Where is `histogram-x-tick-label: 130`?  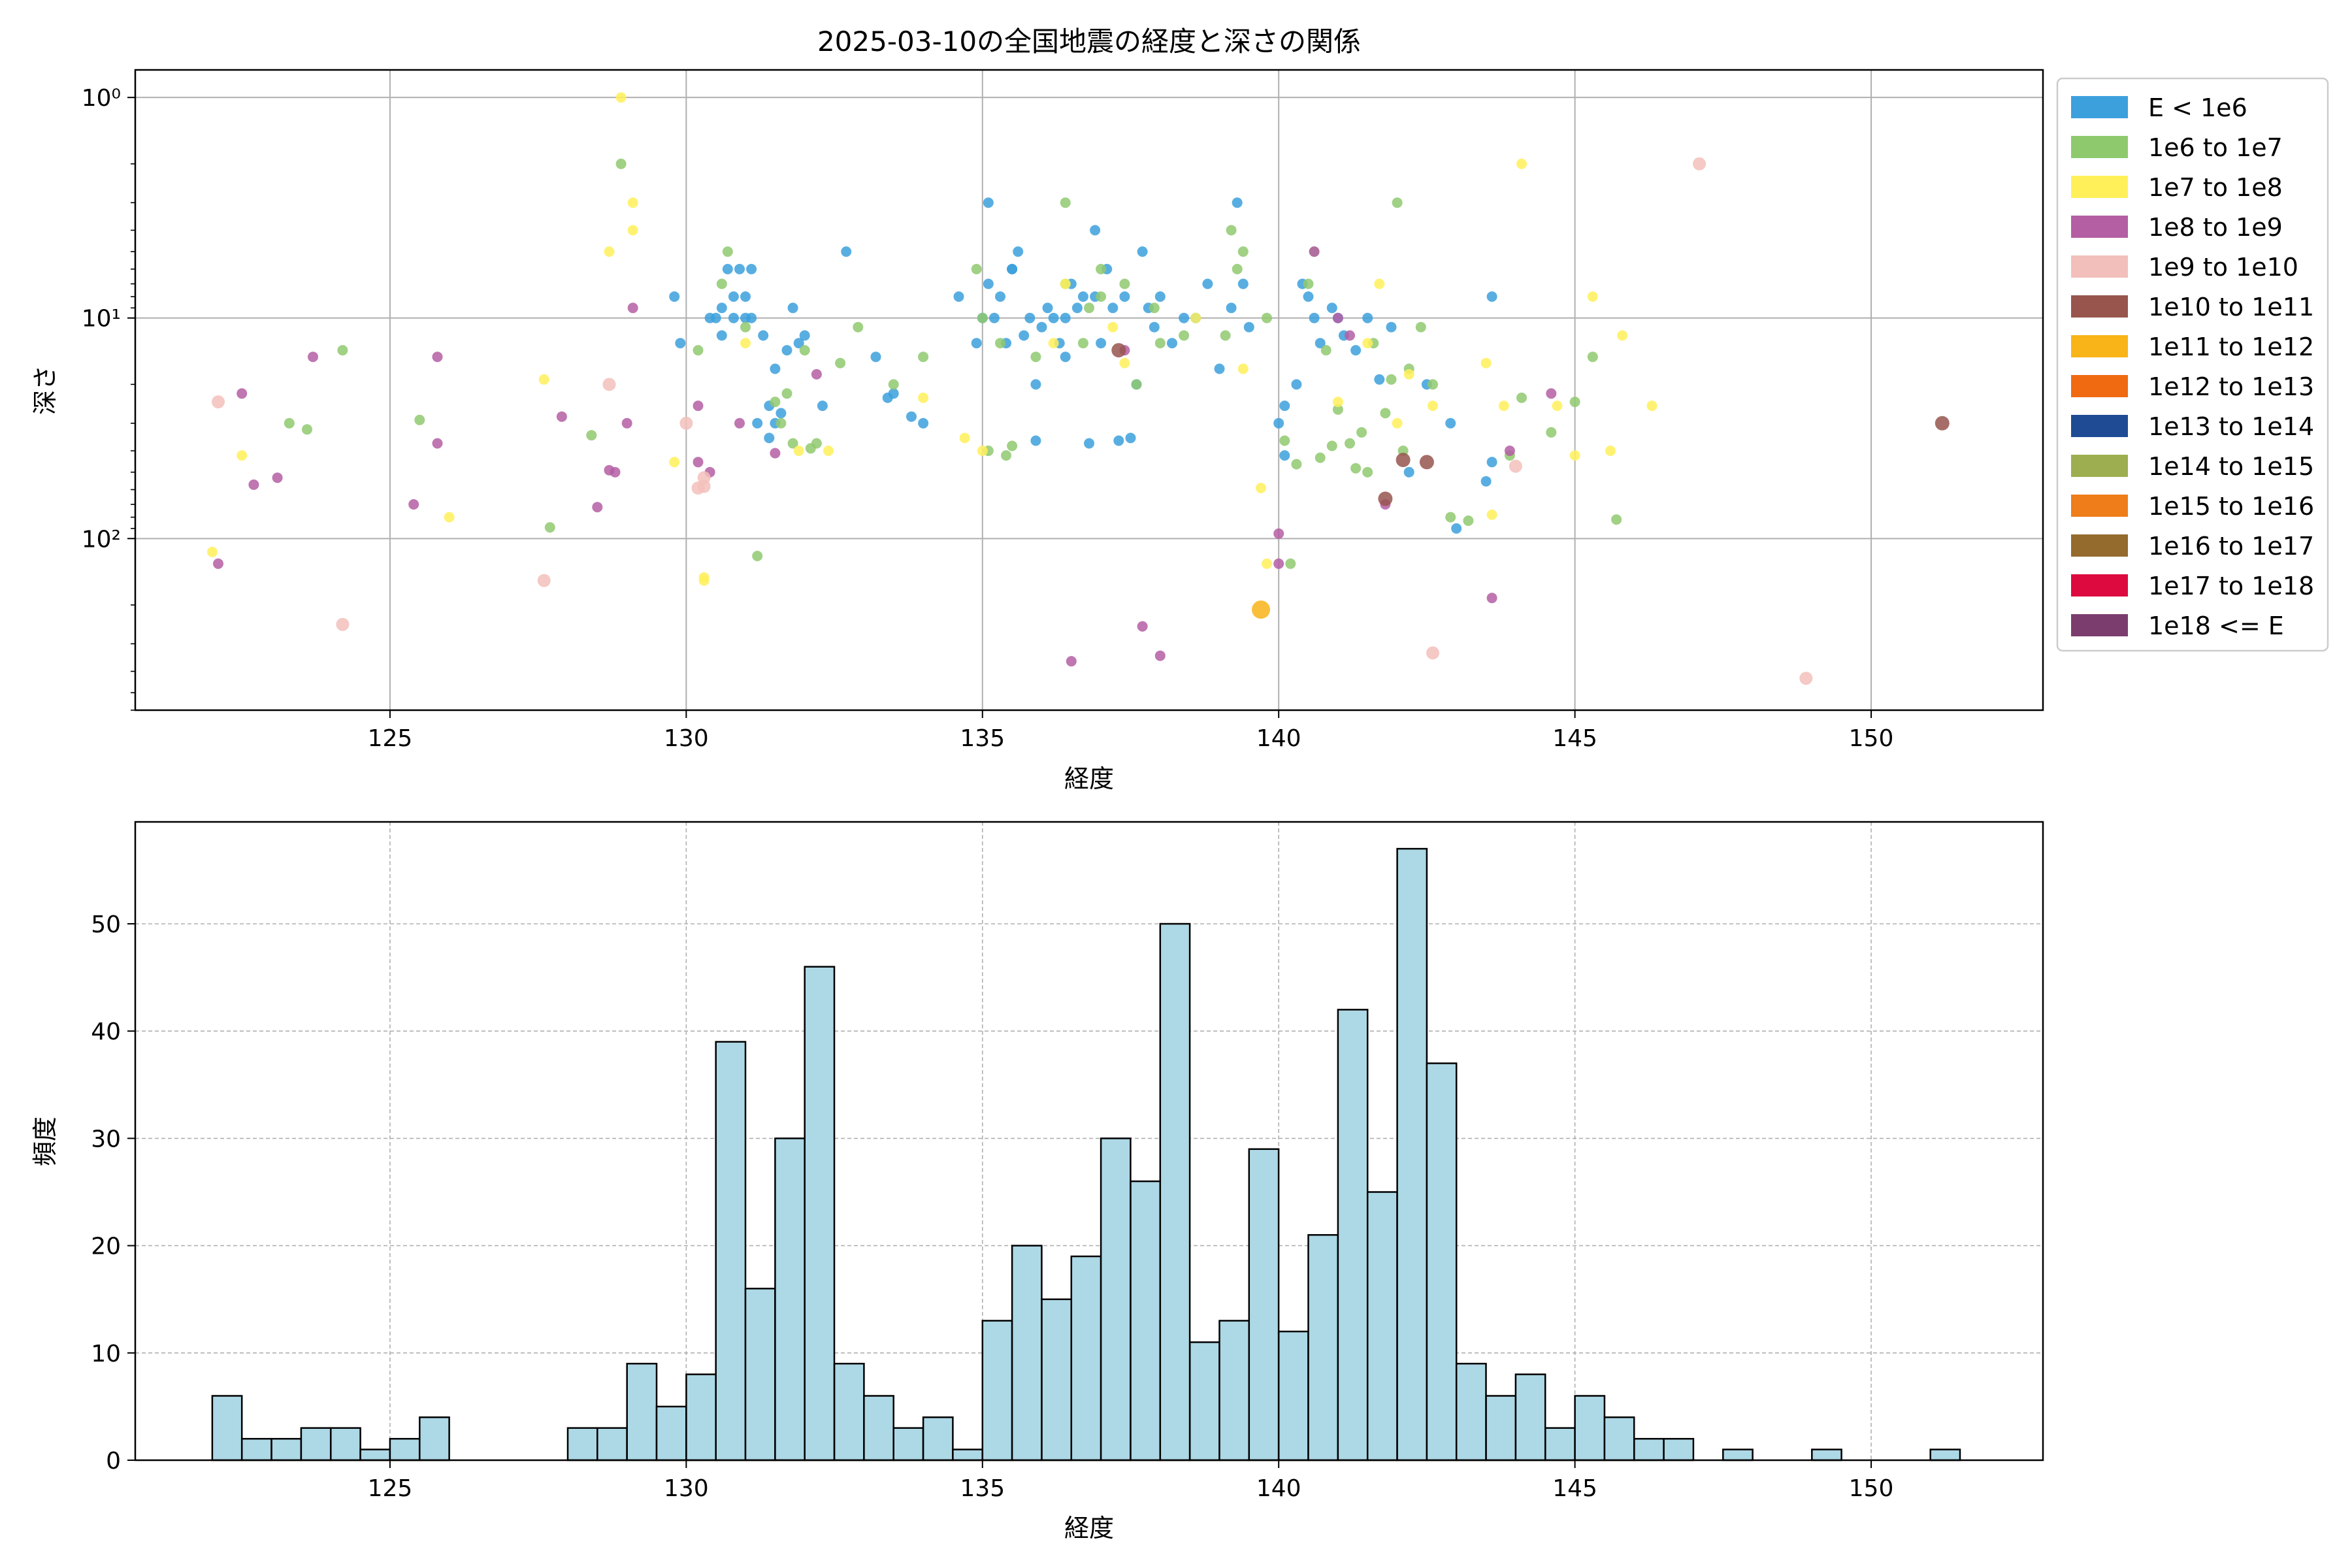 histogram-x-tick-label: 130 is located at coordinates (686, 1488).